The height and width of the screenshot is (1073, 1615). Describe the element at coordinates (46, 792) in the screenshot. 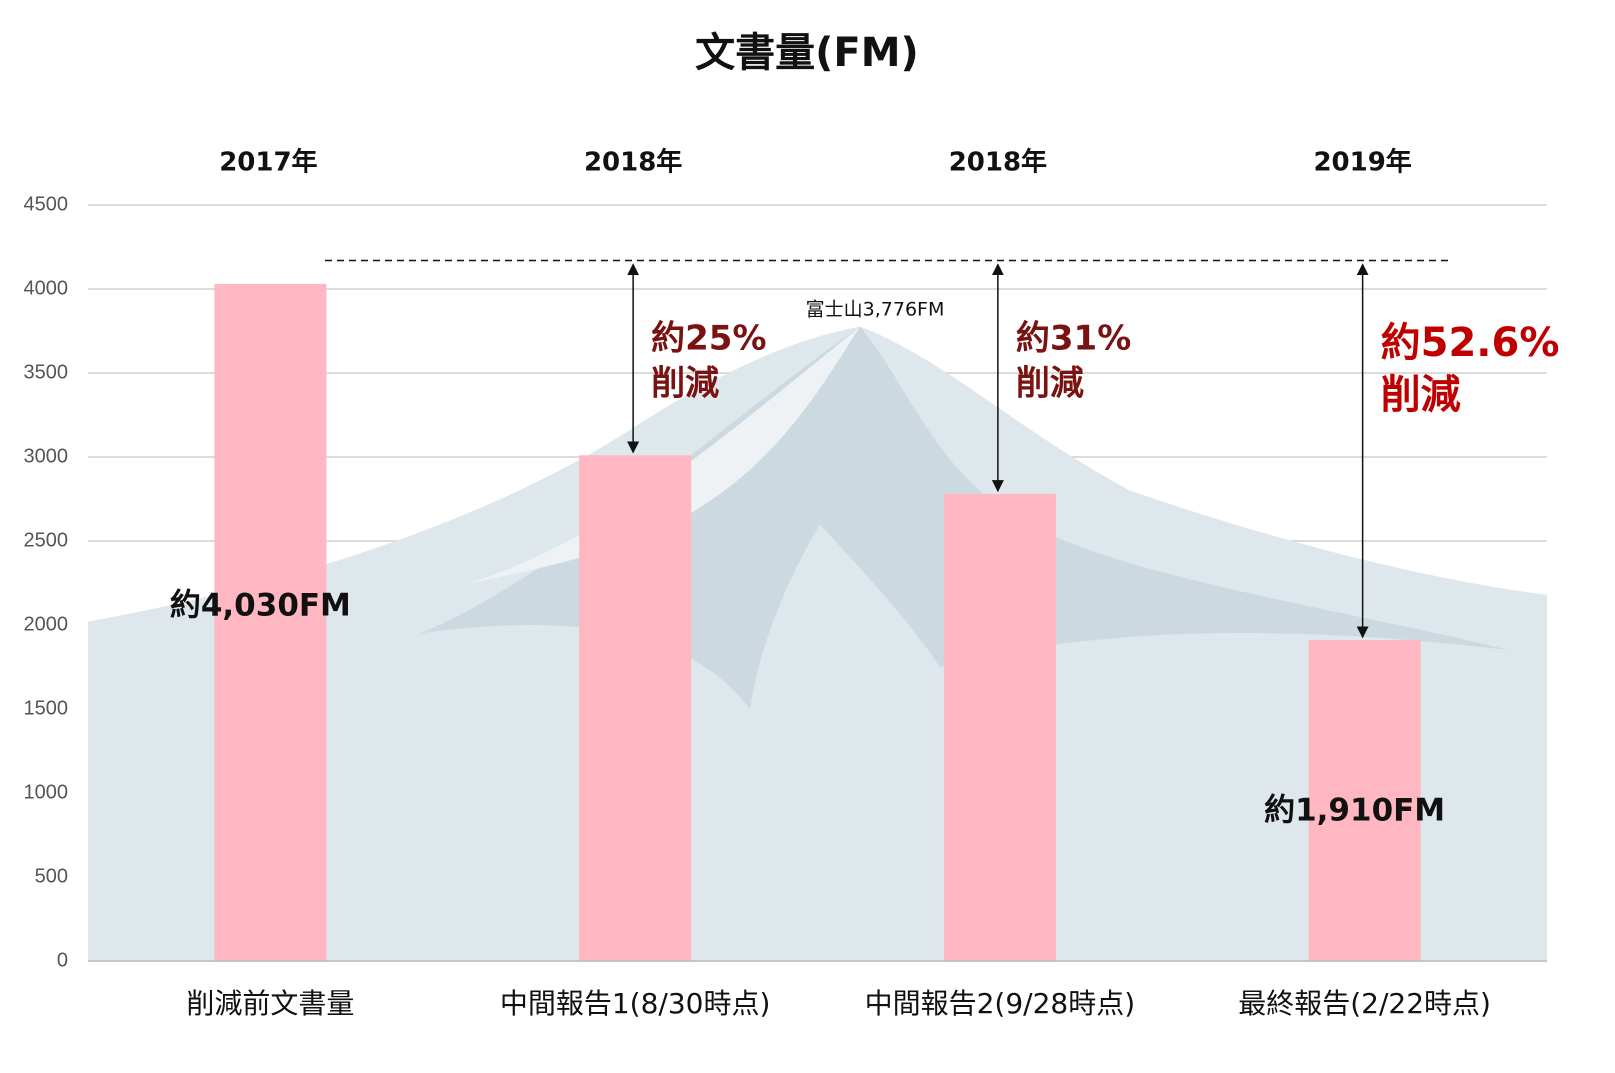

I see `y-tick-label: 1000` at that location.